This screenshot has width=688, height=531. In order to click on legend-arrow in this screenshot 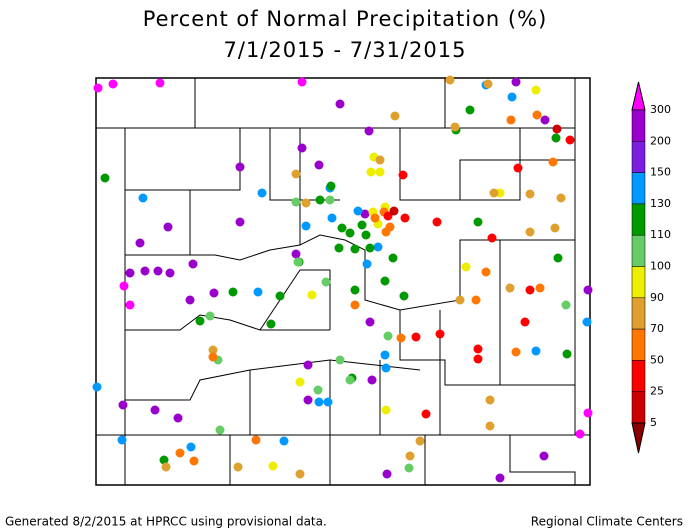, I will do `click(638, 96)`.